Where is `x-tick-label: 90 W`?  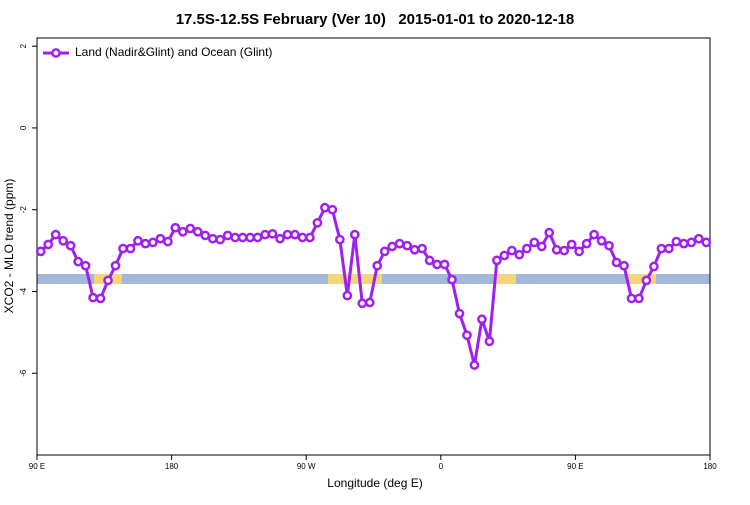
x-tick-label: 90 W is located at coordinates (306, 466).